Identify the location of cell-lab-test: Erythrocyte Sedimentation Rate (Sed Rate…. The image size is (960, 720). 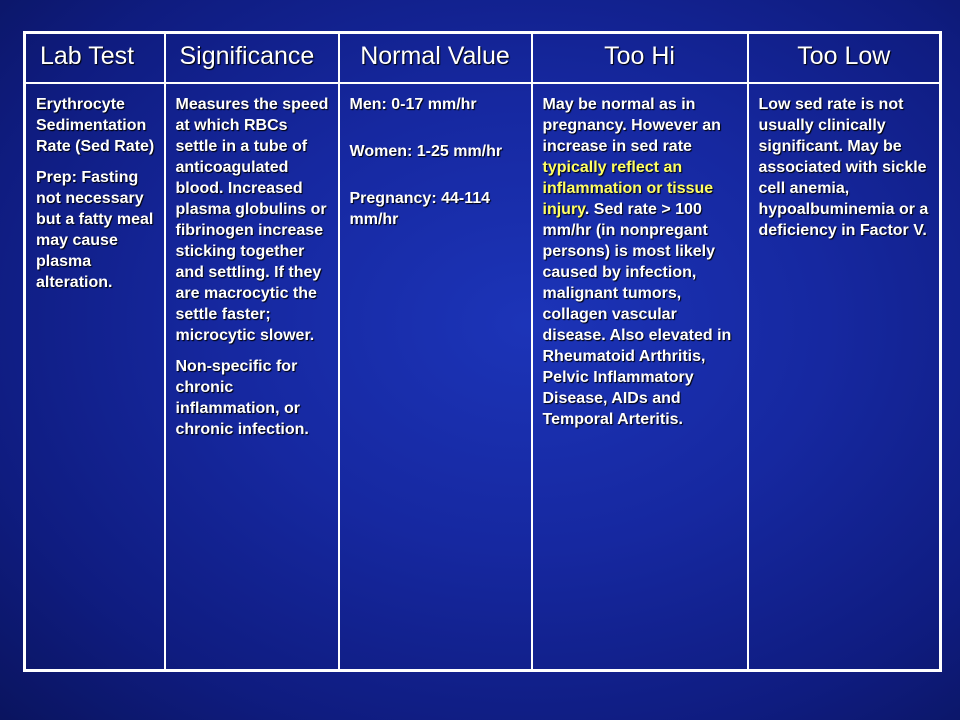
(94, 376).